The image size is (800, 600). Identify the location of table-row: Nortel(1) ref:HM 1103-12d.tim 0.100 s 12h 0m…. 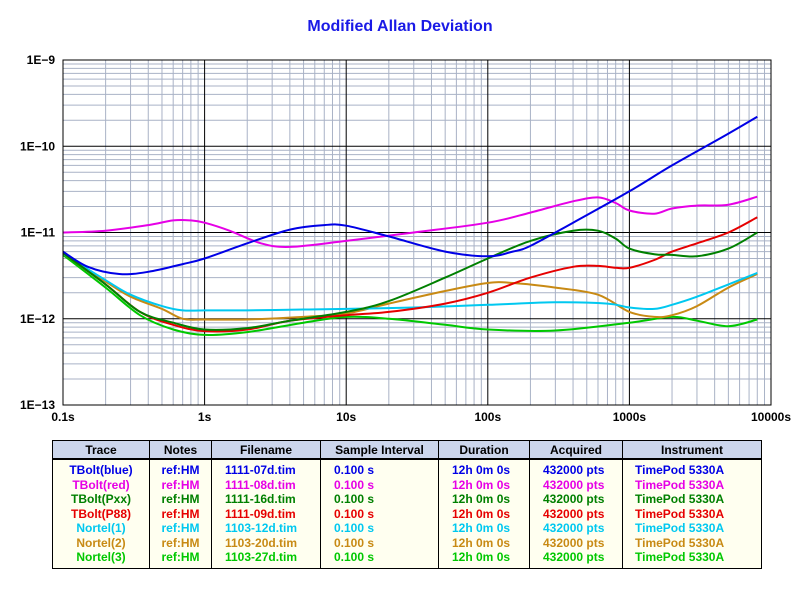
(407, 528).